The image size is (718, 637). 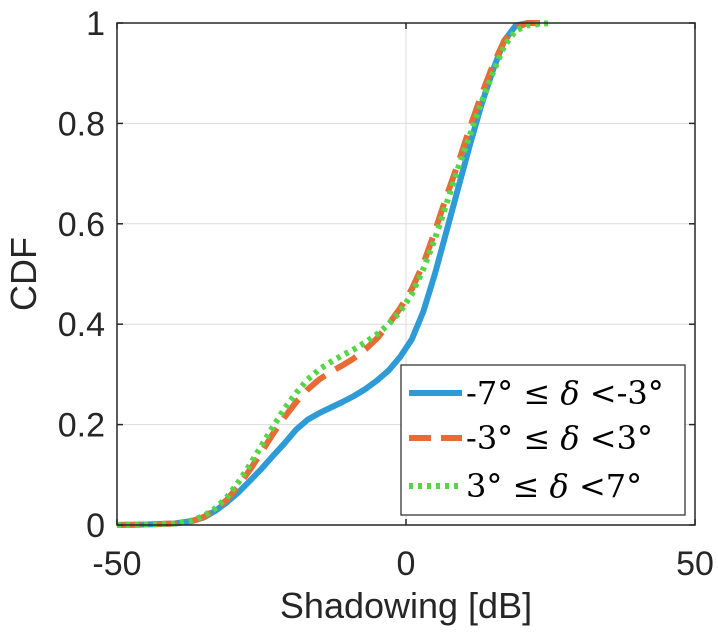 I want to click on legend-label-2: -3° ≤ δ <3°, so click(x=559, y=438).